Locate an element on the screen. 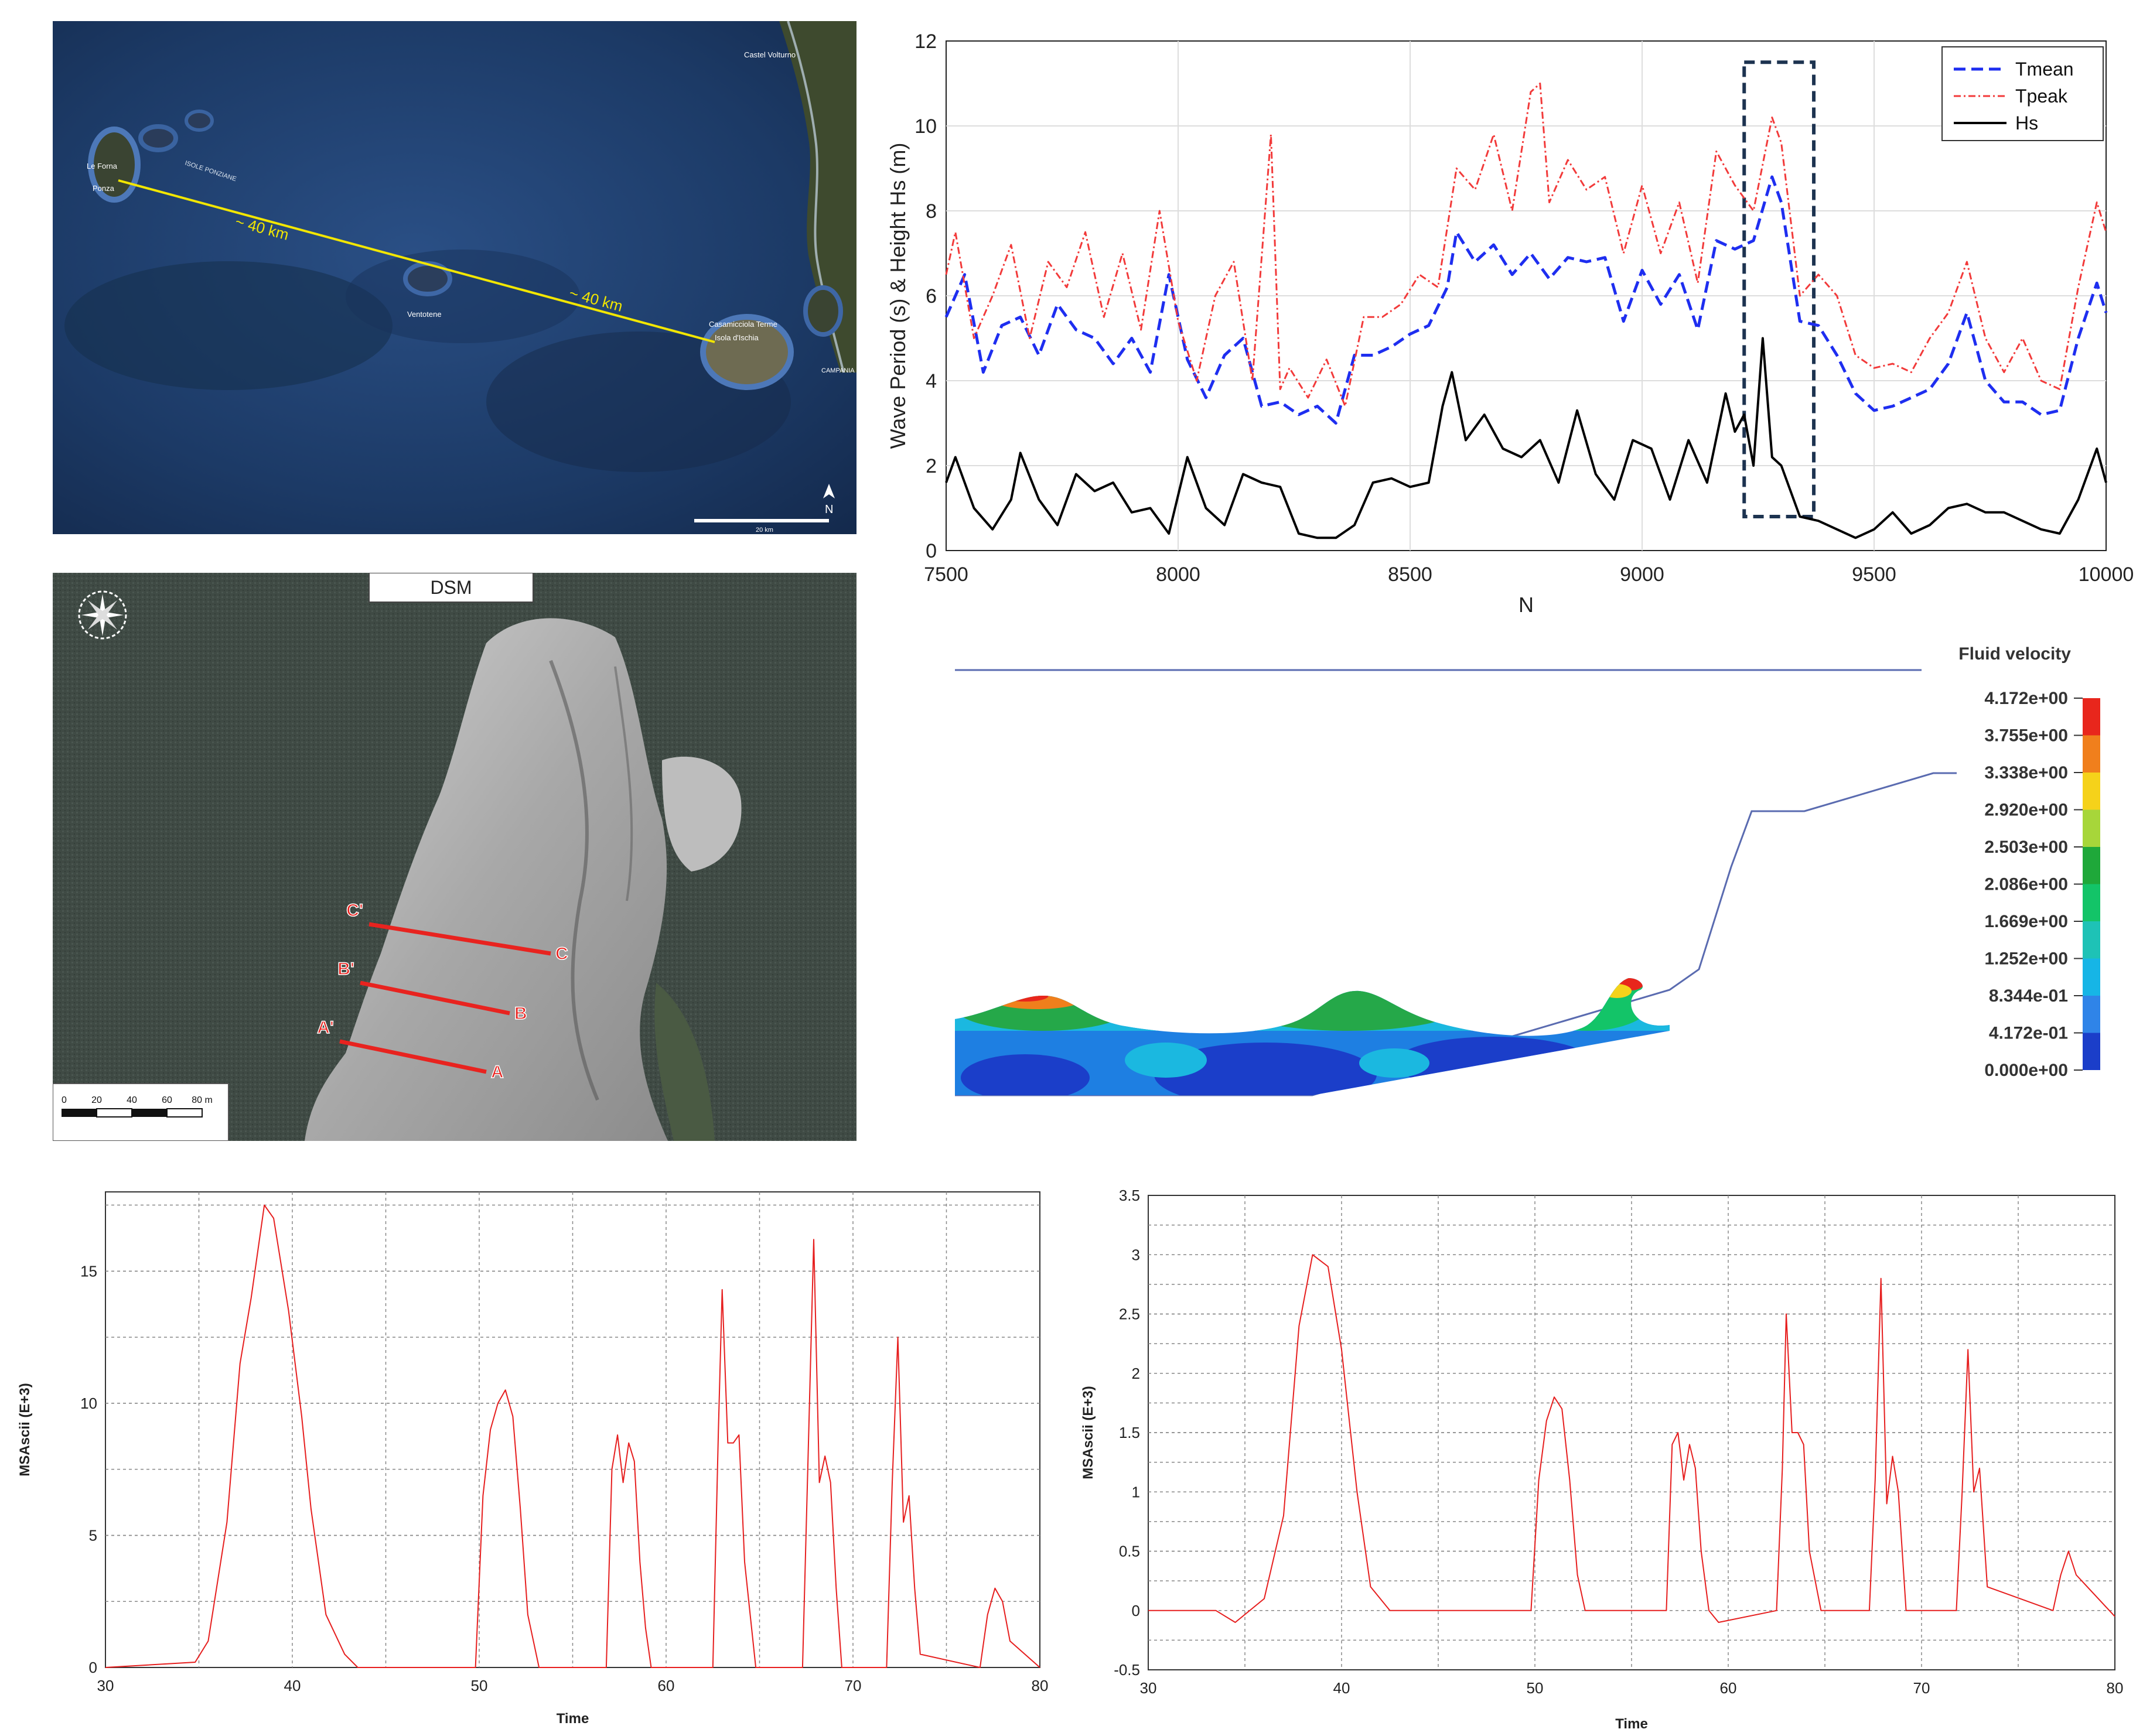 The height and width of the screenshot is (1736, 2143). x-tick-label: 8500 is located at coordinates (1410, 574).